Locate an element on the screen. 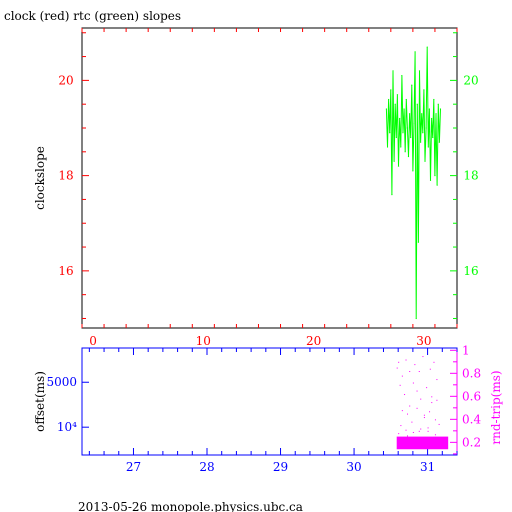  offset-y-tick-label-left: 10⁴ is located at coordinates (67, 427).